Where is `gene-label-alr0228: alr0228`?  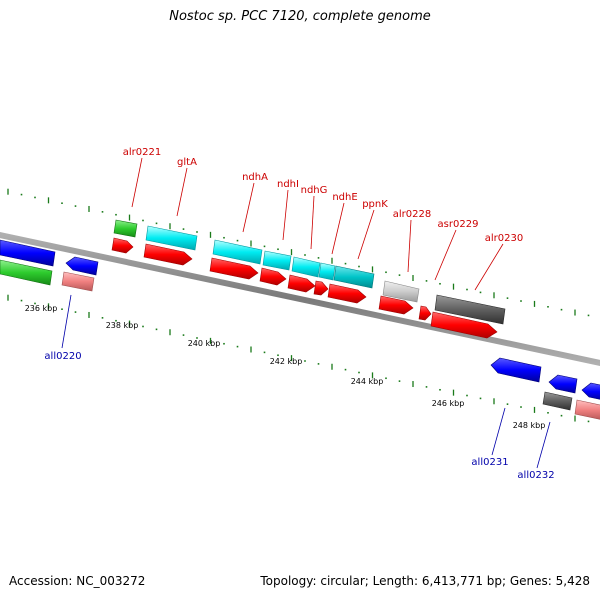
gene-label-alr0228: alr0228 is located at coordinates (412, 214).